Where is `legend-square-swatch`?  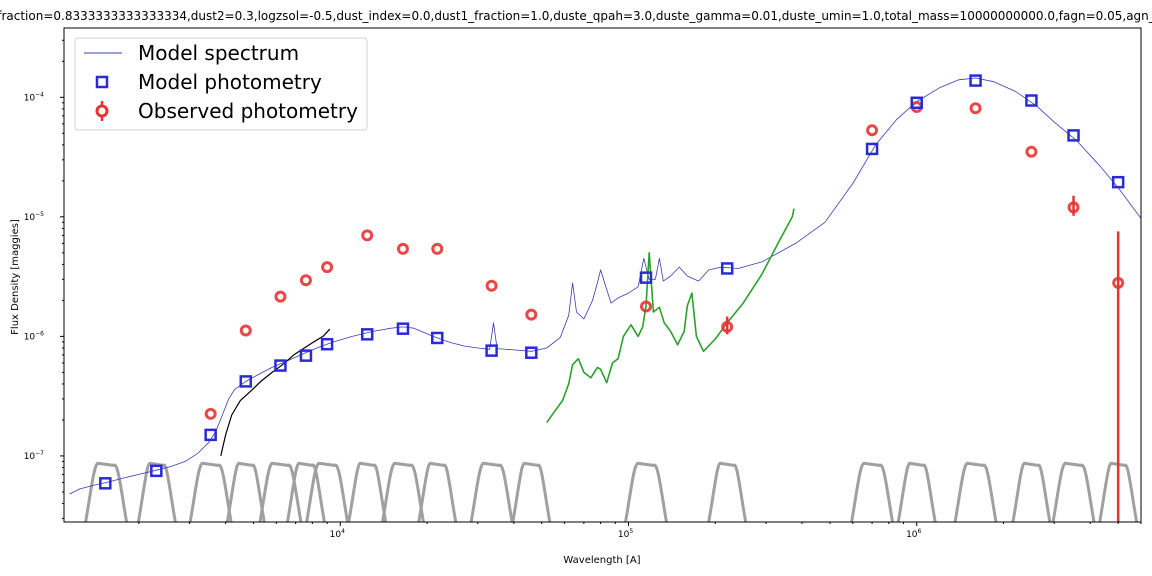 legend-square-swatch is located at coordinates (102, 82).